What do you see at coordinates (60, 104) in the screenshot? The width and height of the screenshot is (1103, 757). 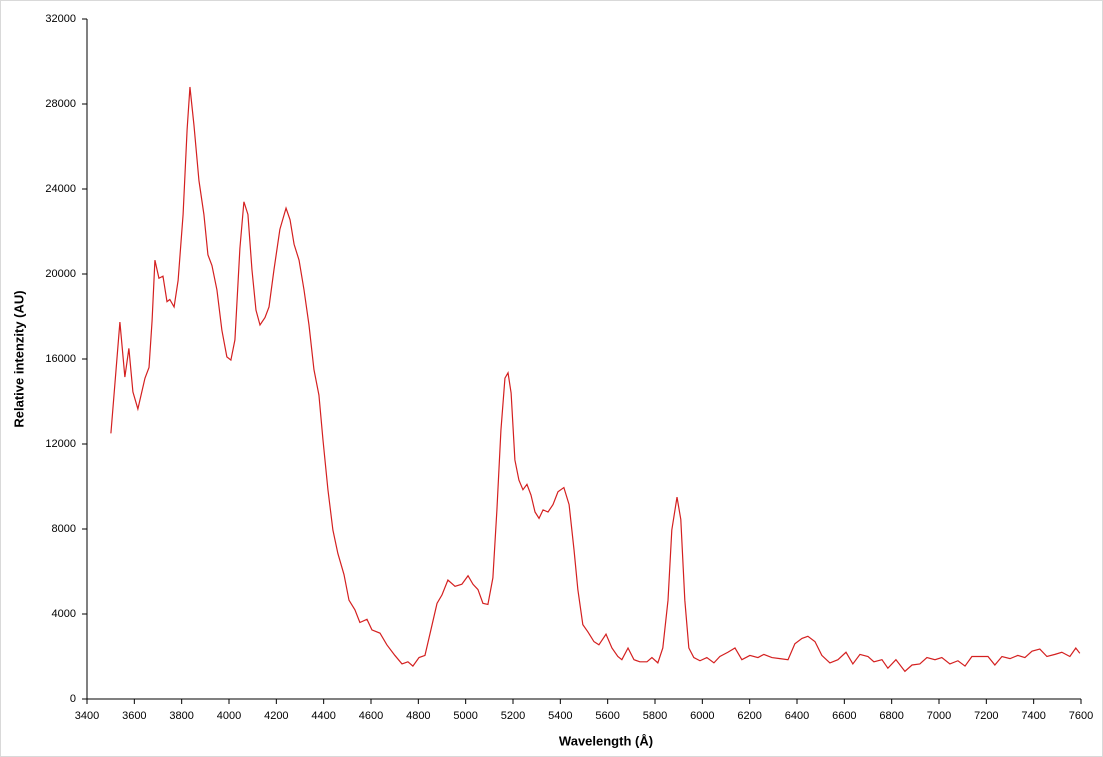 I see `y-tick-label: 28000` at bounding box center [60, 104].